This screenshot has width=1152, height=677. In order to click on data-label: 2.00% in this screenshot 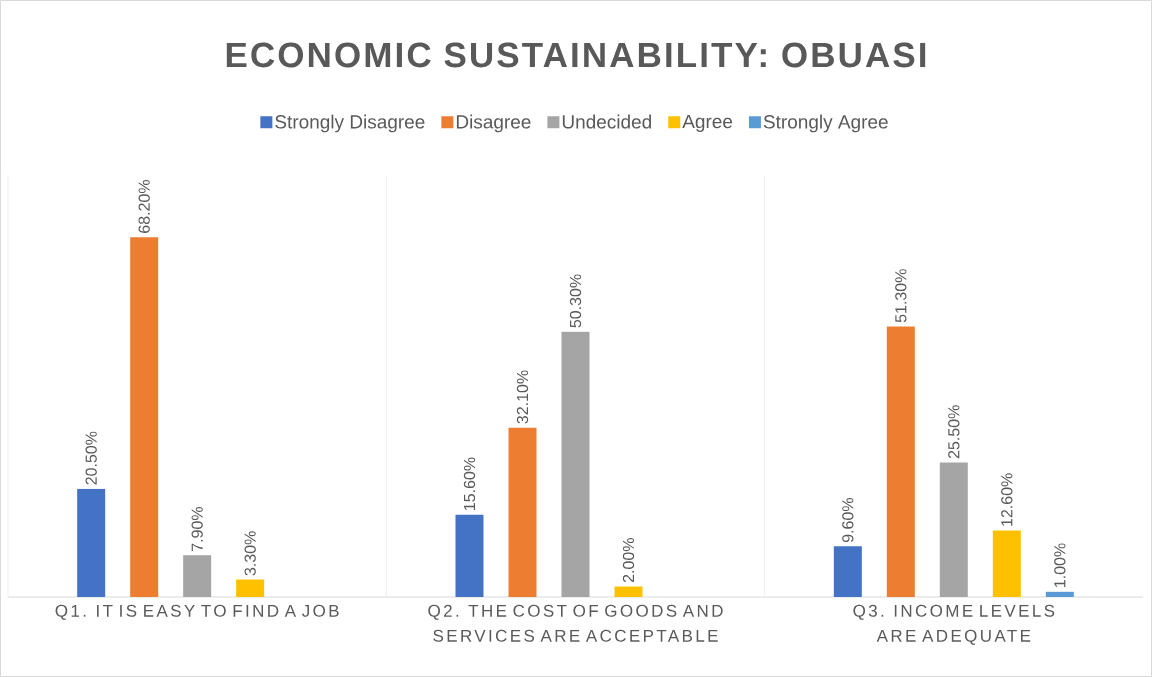, I will do `click(628, 560)`.